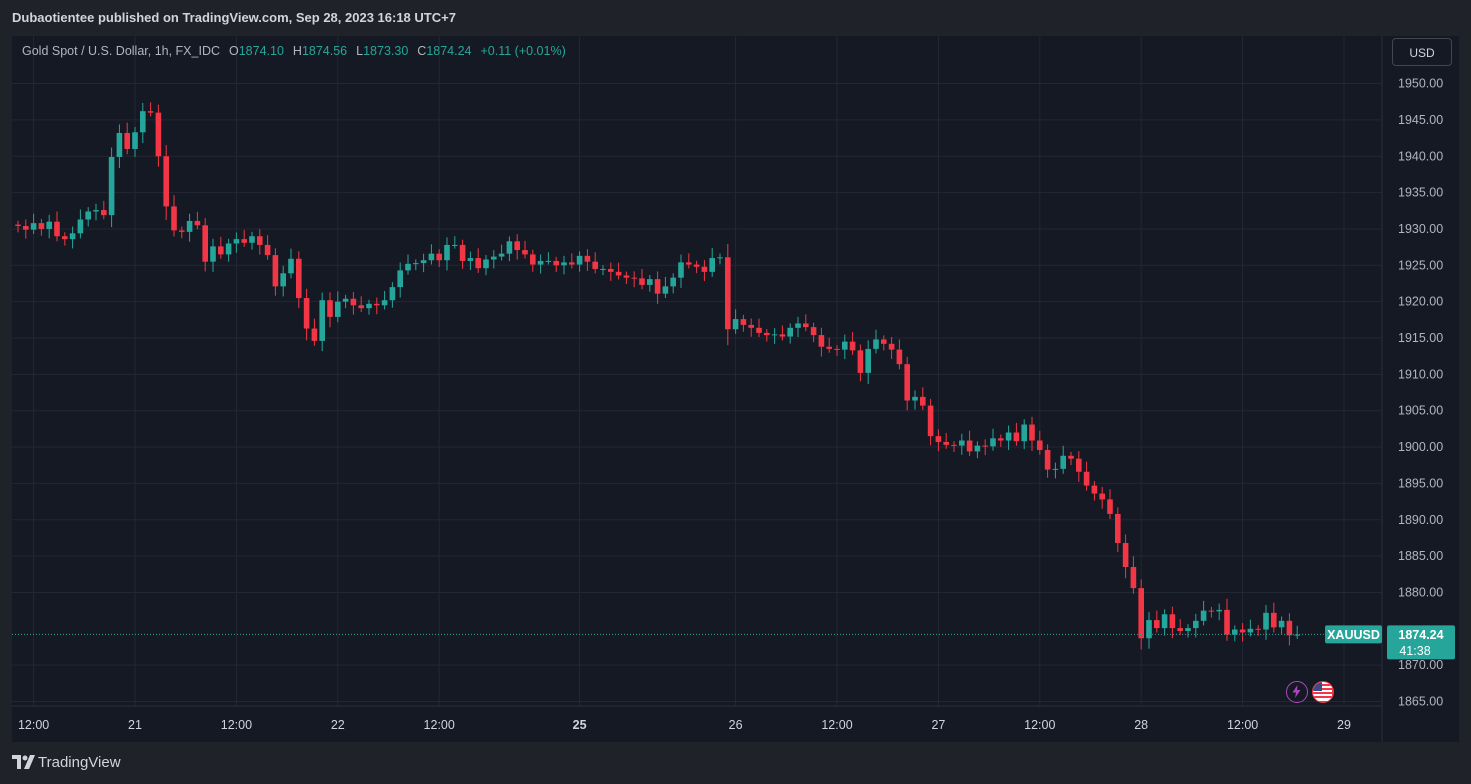  What do you see at coordinates (1323, 692) in the screenshot?
I see `us-flag-icon` at bounding box center [1323, 692].